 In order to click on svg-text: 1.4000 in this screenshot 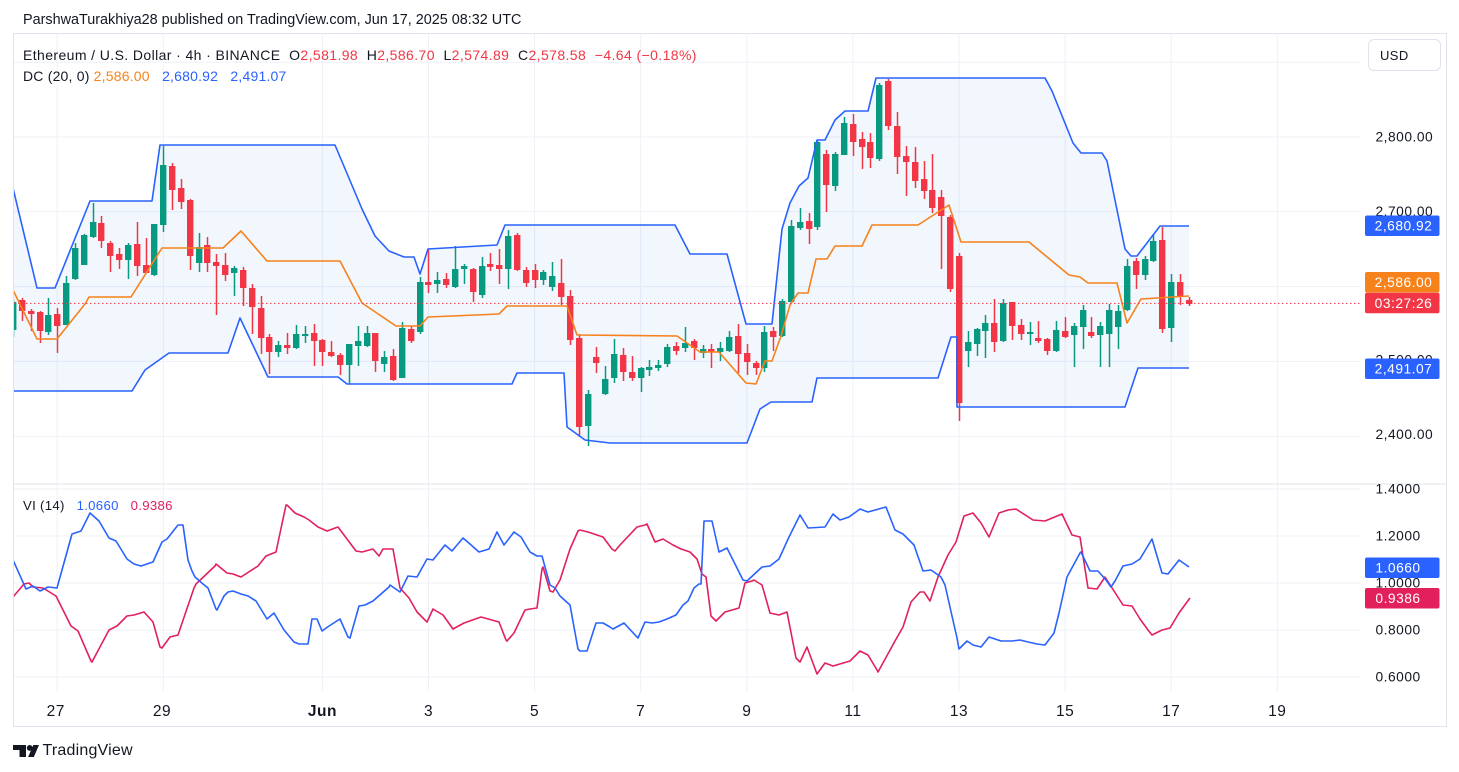, I will do `click(1398, 489)`.